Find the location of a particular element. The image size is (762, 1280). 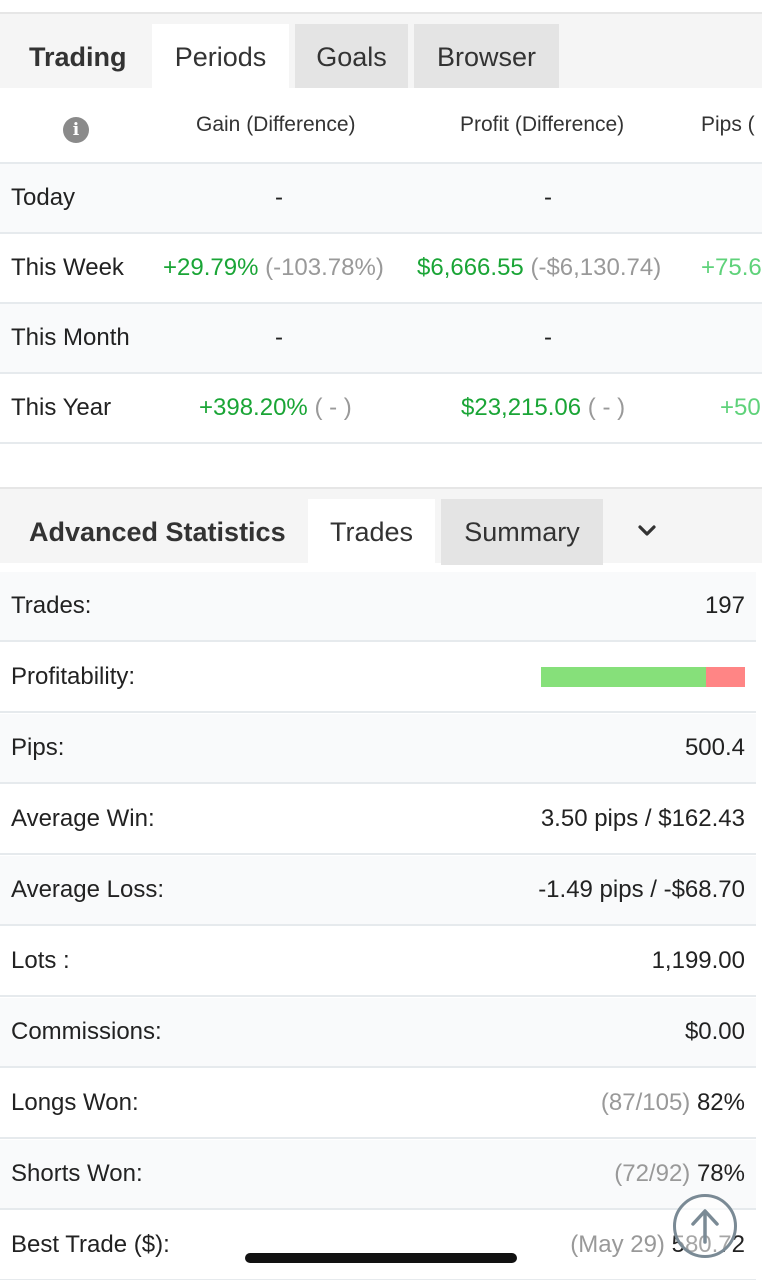

stat-detail: (72/92) is located at coordinates (652, 1173).